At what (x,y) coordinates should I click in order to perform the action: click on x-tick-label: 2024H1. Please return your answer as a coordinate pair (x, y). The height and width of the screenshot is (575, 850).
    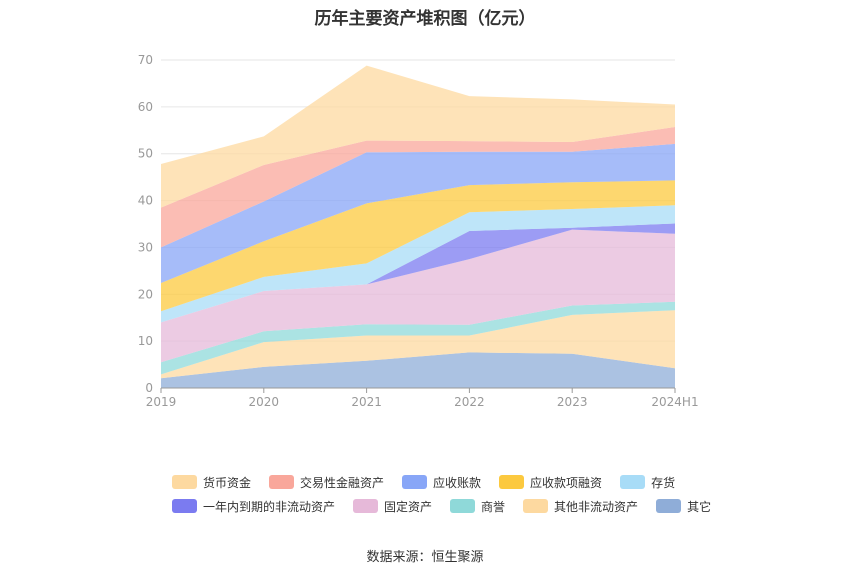
    Looking at the image, I should click on (674, 402).